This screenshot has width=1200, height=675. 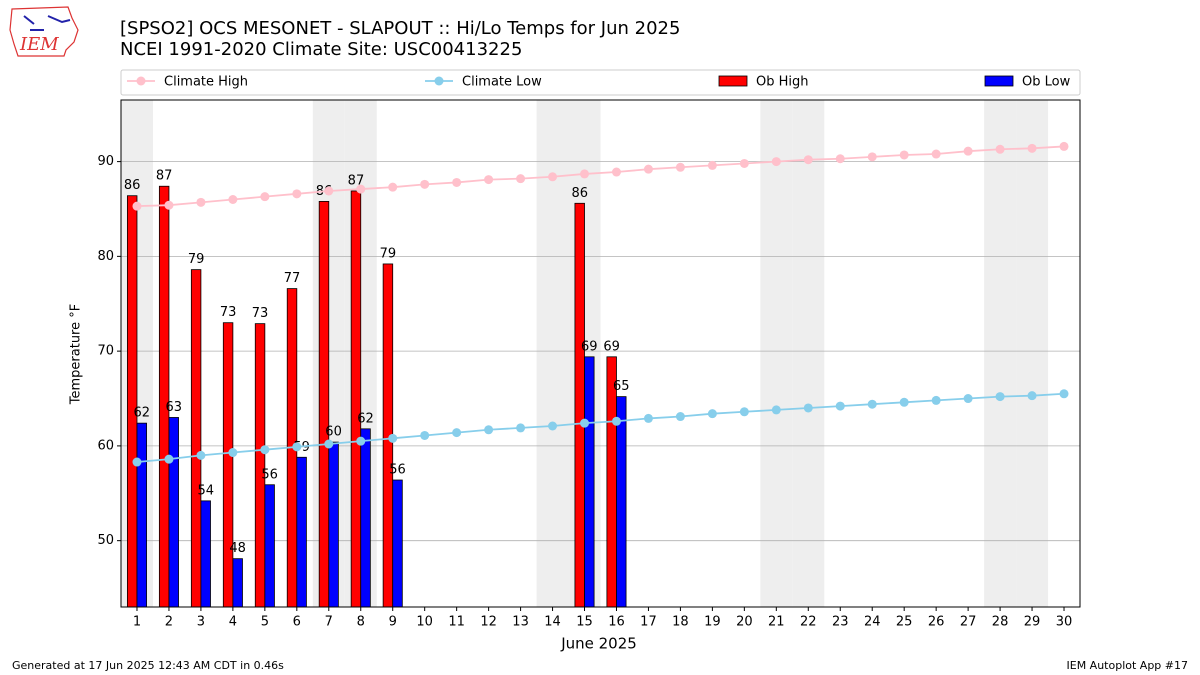 What do you see at coordinates (361, 622) in the screenshot?
I see `x-tick-label: 8` at bounding box center [361, 622].